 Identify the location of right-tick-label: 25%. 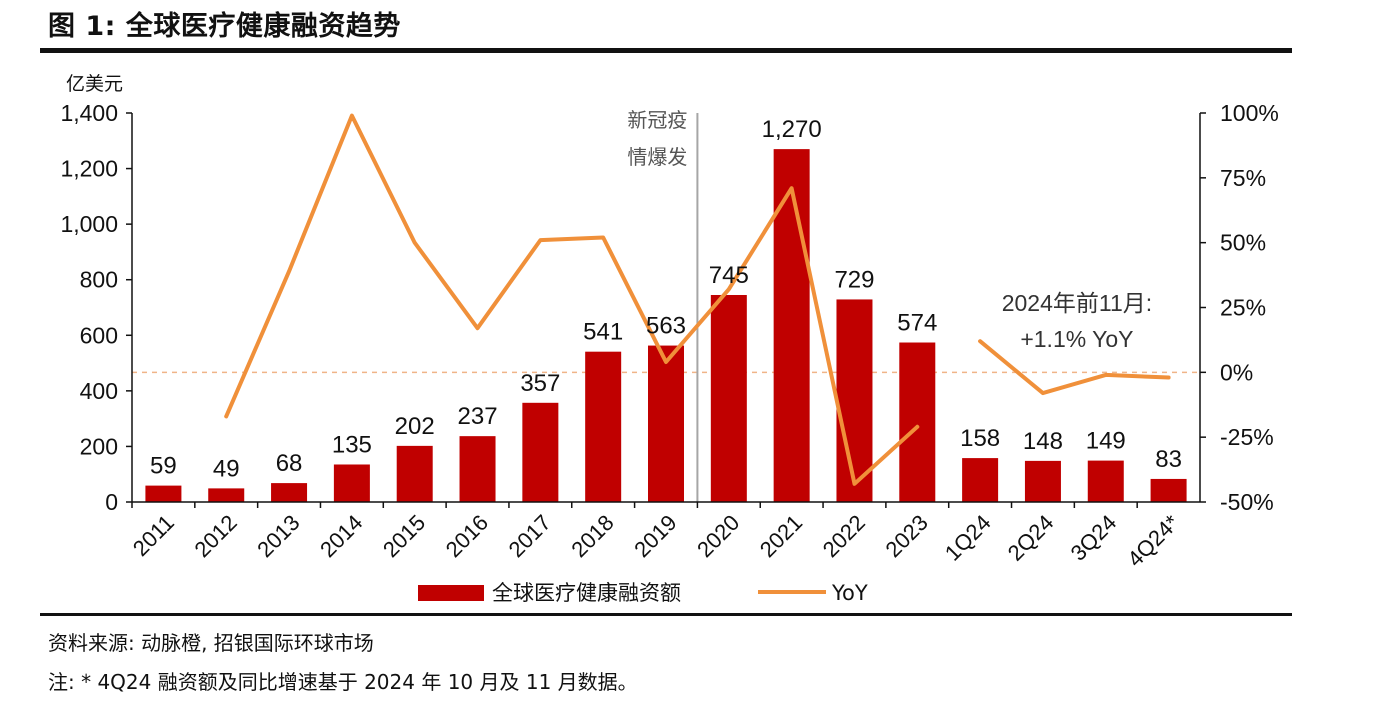
(1243, 308).